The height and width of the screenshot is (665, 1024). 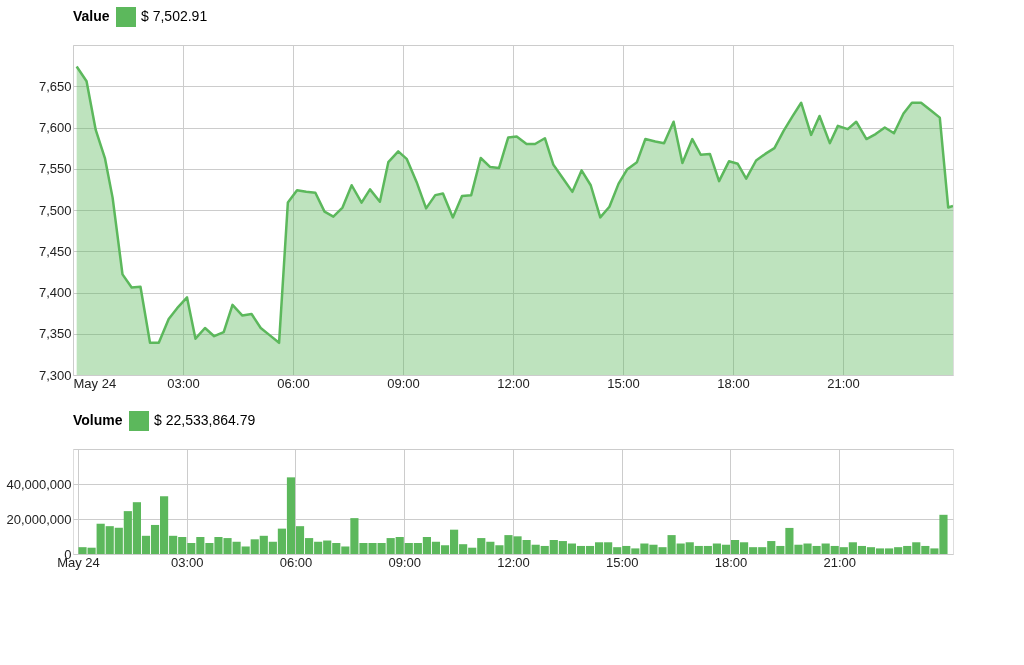 What do you see at coordinates (91, 16) in the screenshot?
I see `legend-title: Value` at bounding box center [91, 16].